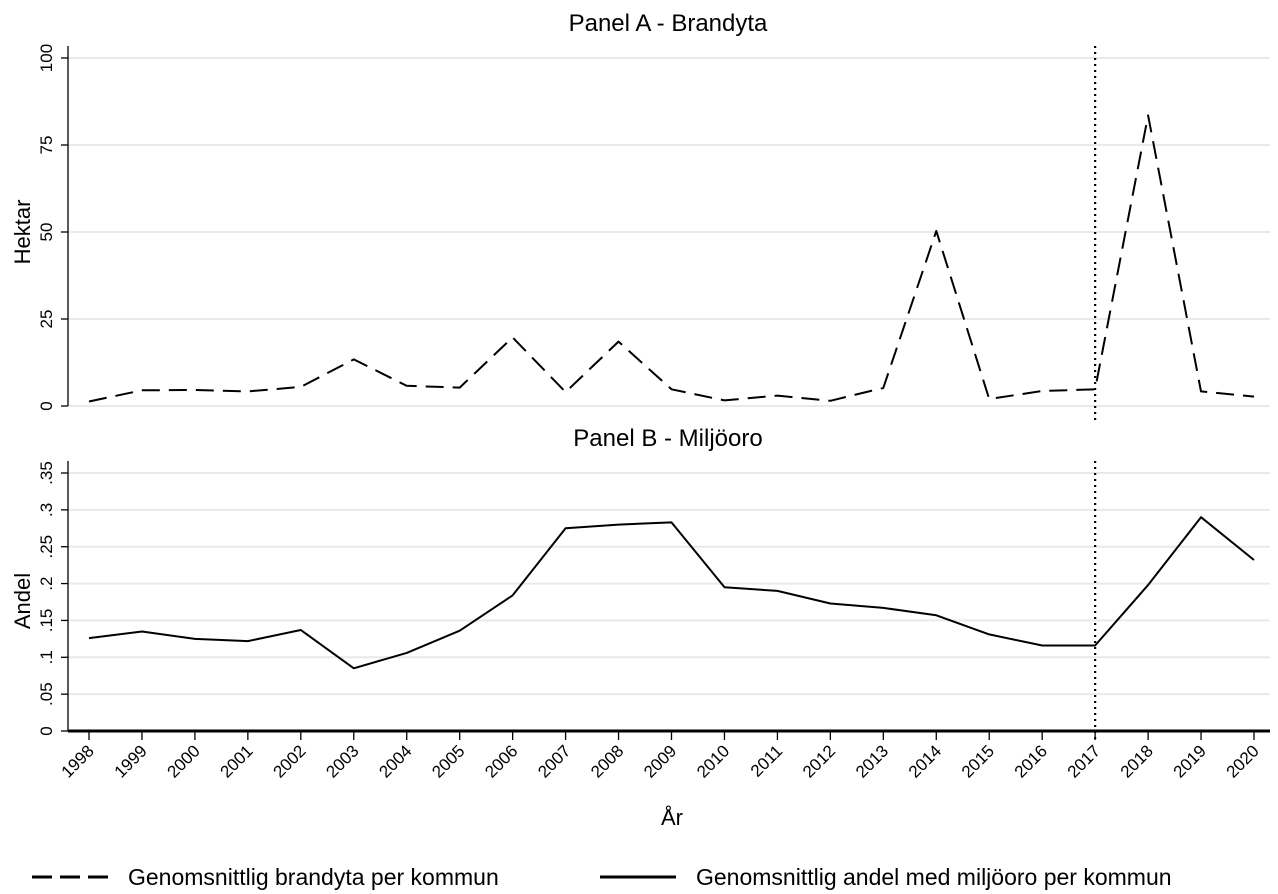  I want to click on panel-a-title: Panel A - Brandyta, so click(668, 23).